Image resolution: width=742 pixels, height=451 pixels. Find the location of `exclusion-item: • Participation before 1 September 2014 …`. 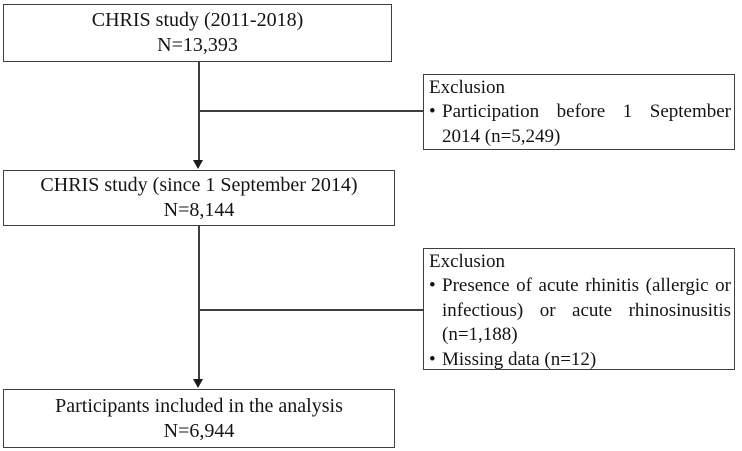

exclusion-item: • Participation before 1 September 2014 … is located at coordinates (580, 124).